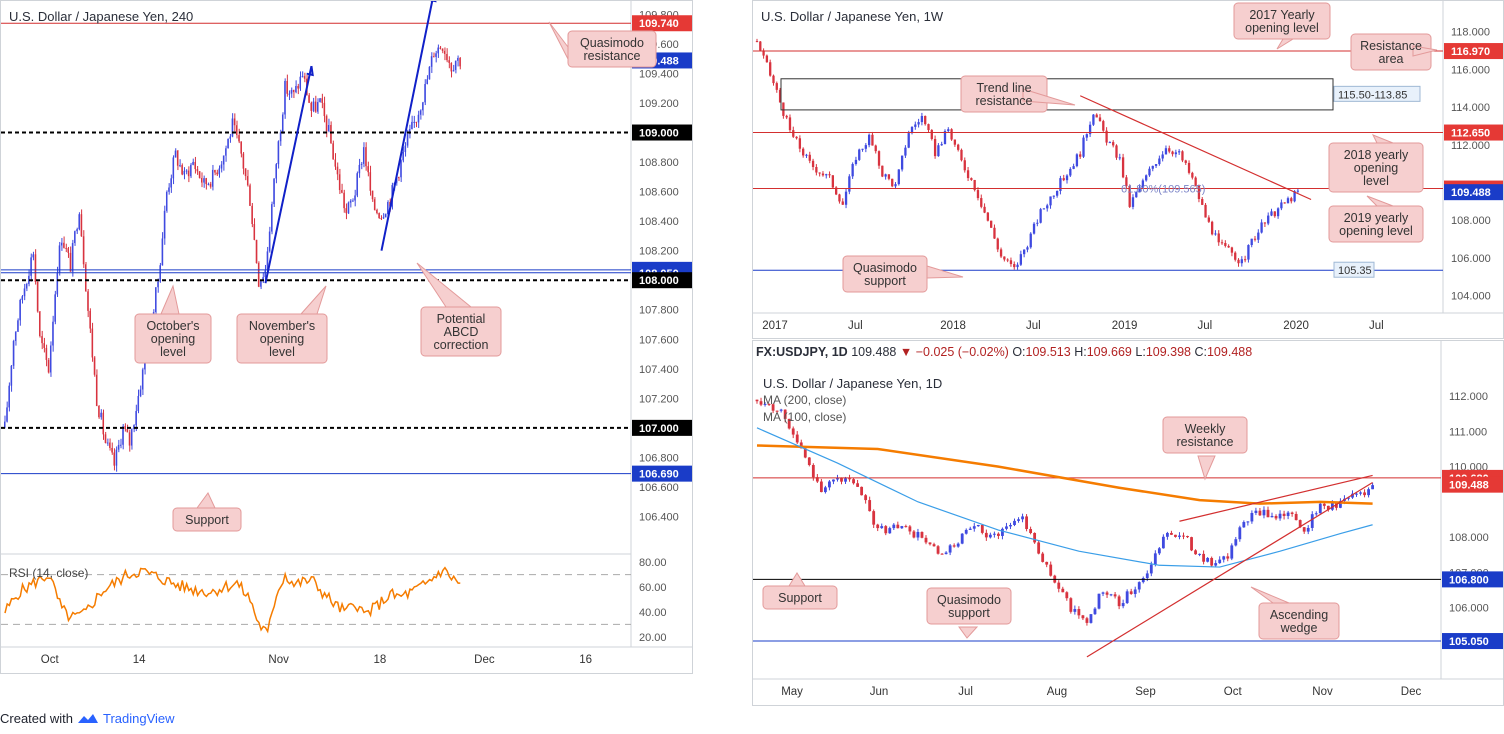 The image size is (1504, 734). Describe the element at coordinates (173, 339) in the screenshot. I see `callout-octobers-opening-text: opening` at that location.